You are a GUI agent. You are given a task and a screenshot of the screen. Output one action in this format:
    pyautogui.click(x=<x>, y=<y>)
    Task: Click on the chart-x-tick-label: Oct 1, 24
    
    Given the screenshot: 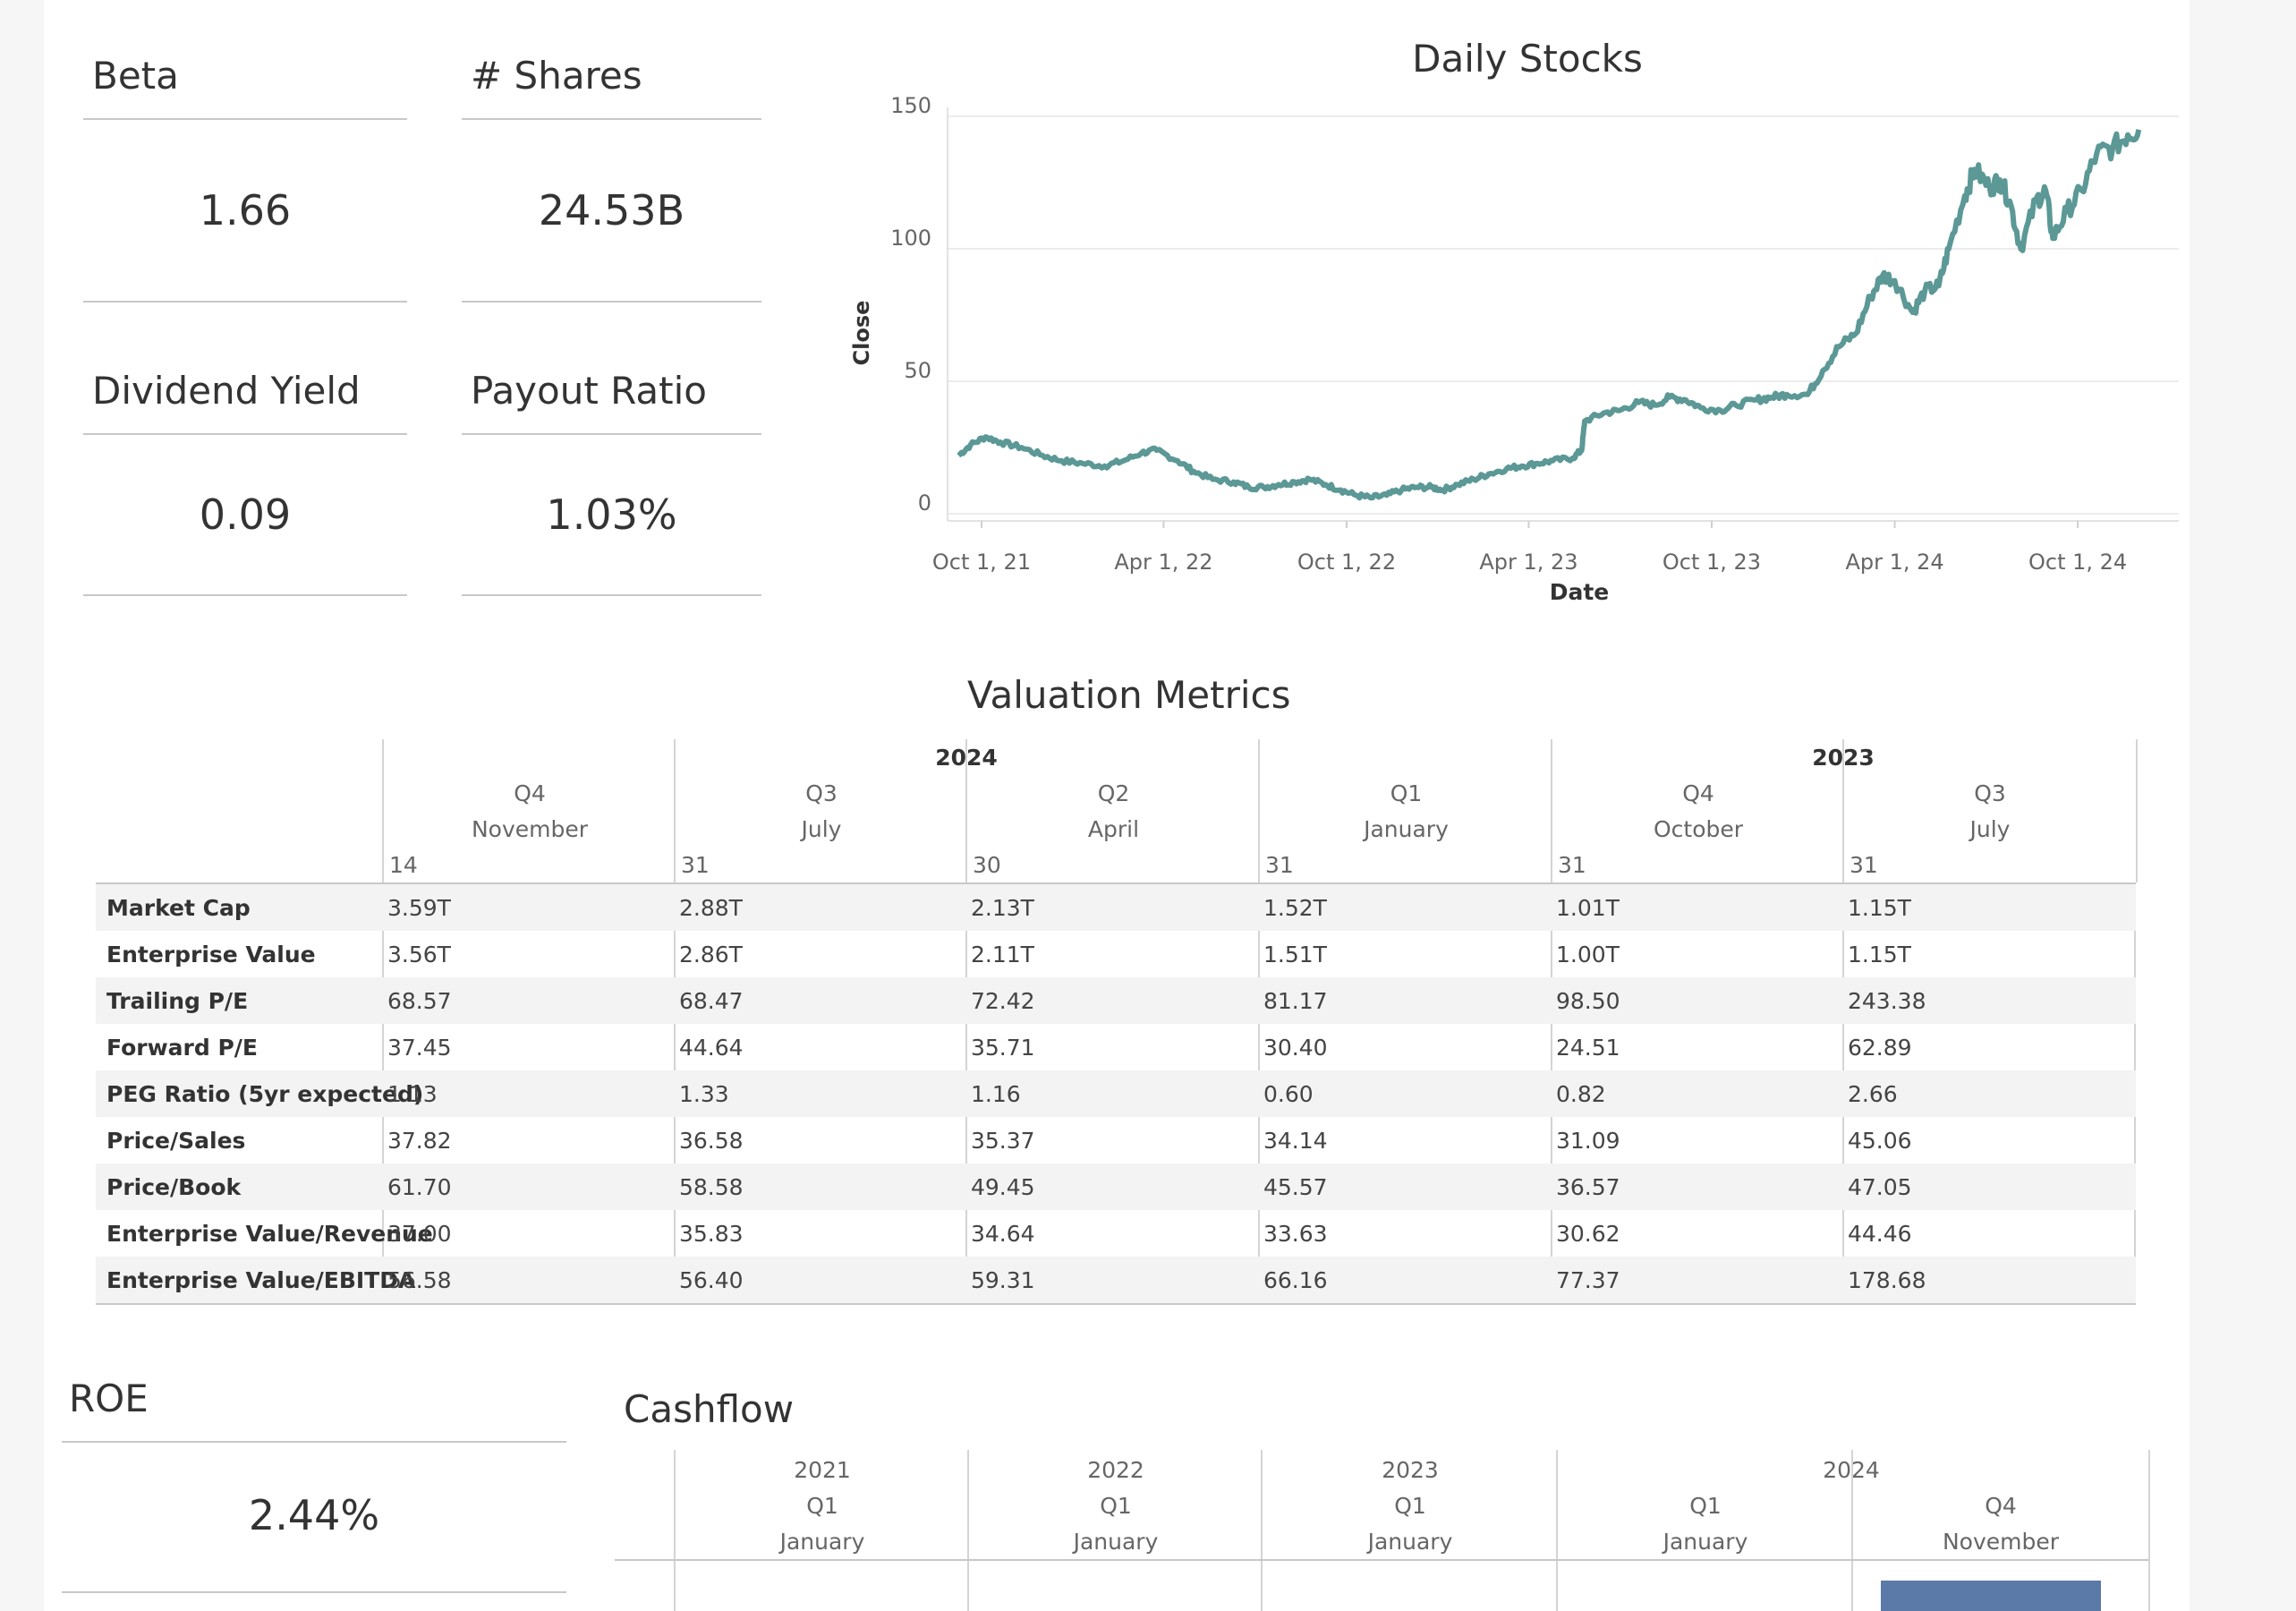 What is the action you would take?
    pyautogui.click(x=2077, y=562)
    